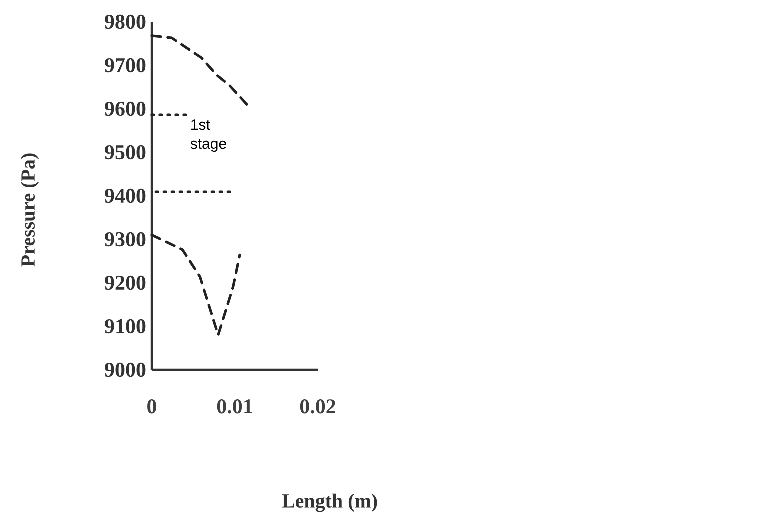  What do you see at coordinates (234, 407) in the screenshot?
I see `x-tick-label: 0.01` at bounding box center [234, 407].